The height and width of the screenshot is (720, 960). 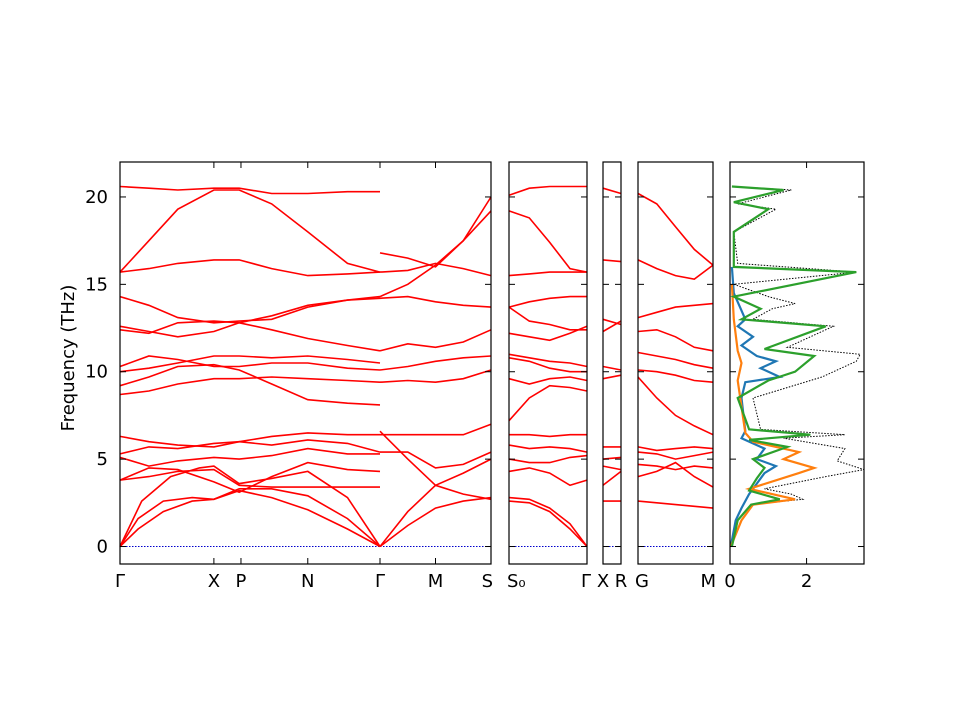 I want to click on y-tick-label: 15, so click(x=96, y=284).